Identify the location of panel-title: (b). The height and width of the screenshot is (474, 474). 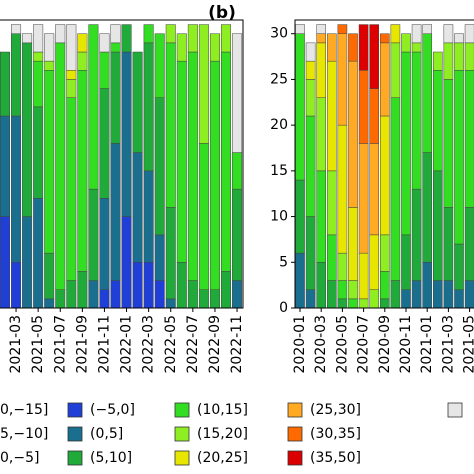
(222, 13).